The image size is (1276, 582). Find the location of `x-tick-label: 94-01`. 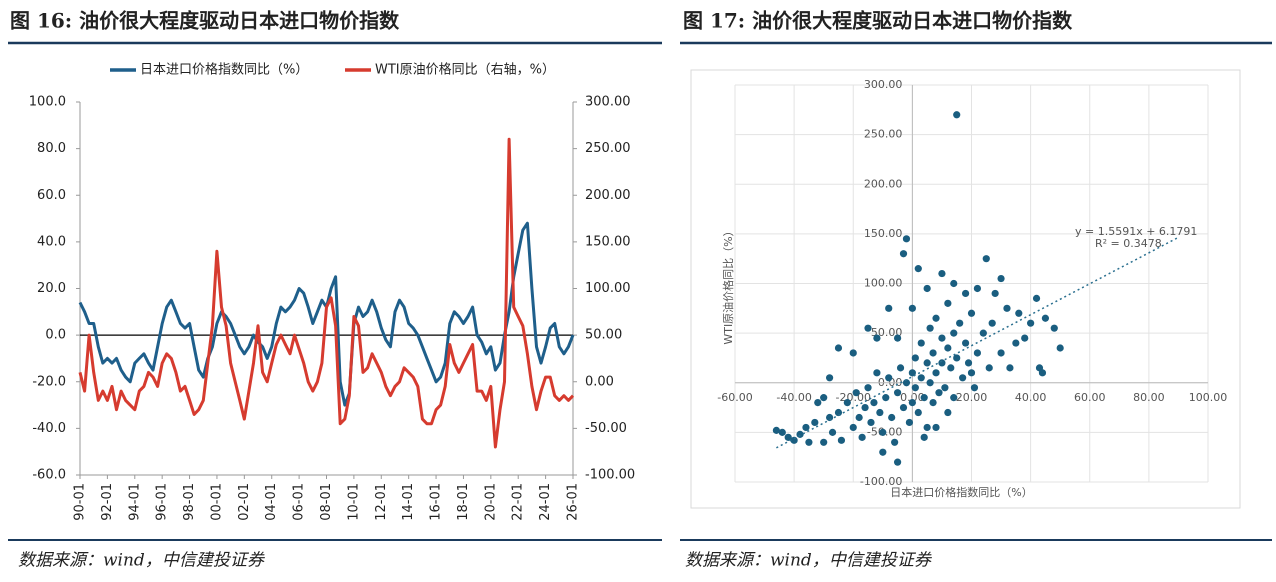

x-tick-label: 94-01 is located at coordinates (134, 502).